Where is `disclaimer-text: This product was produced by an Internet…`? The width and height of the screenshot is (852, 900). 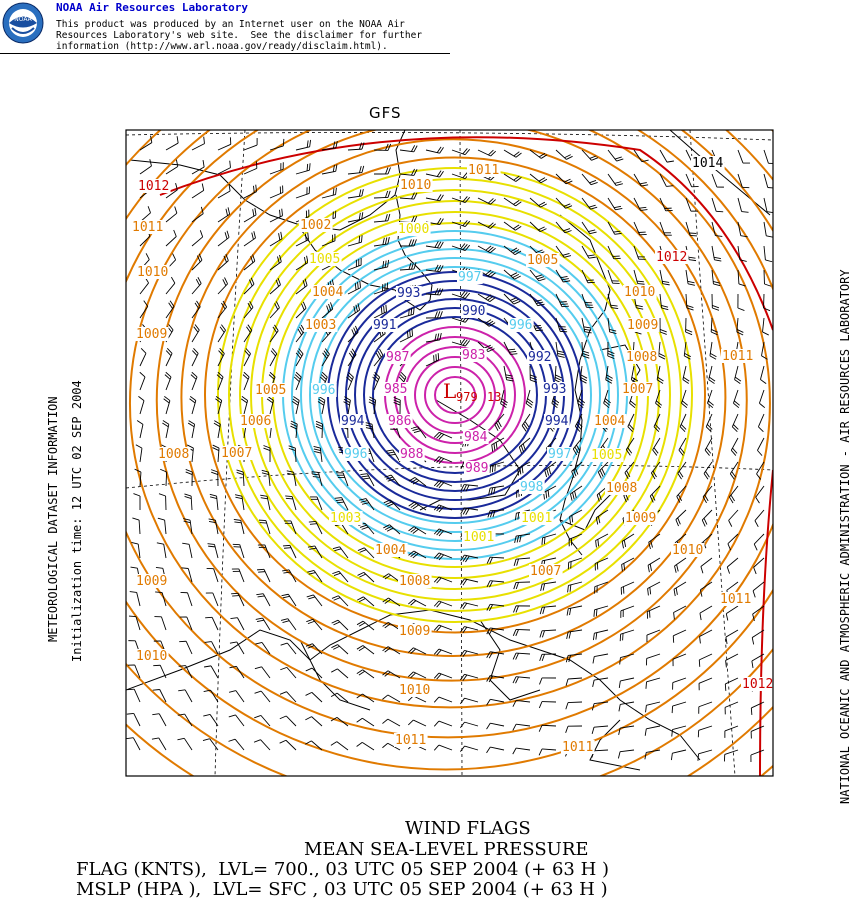
disclaimer-text: This product was produced by an Internet… is located at coordinates (239, 35).